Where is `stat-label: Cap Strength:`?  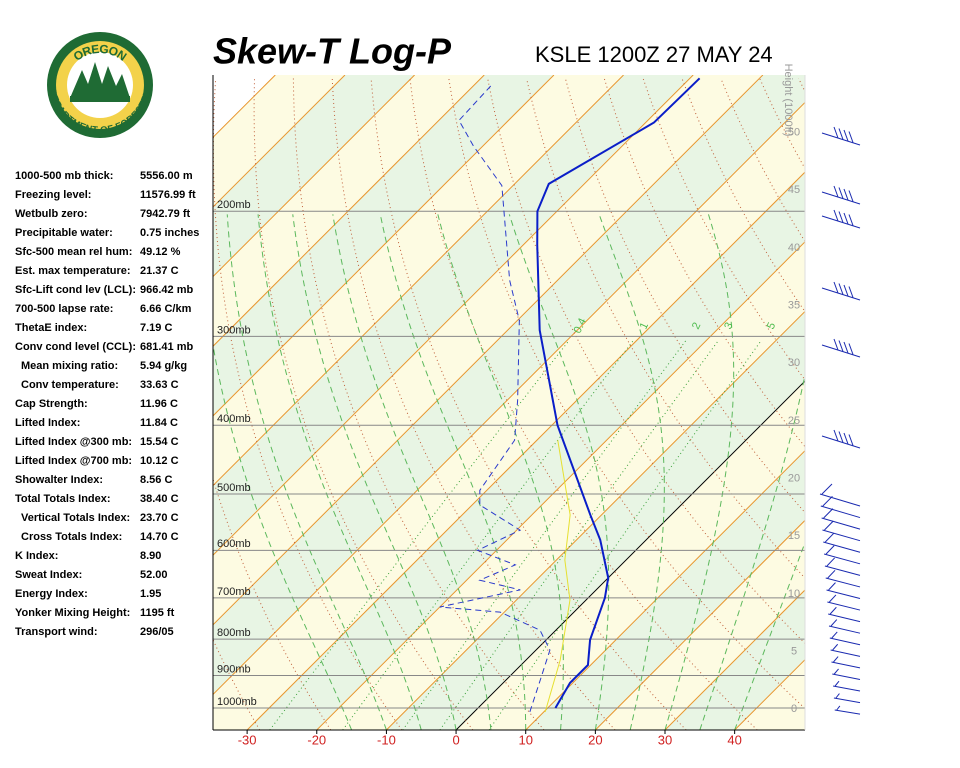 stat-label: Cap Strength: is located at coordinates (51, 404).